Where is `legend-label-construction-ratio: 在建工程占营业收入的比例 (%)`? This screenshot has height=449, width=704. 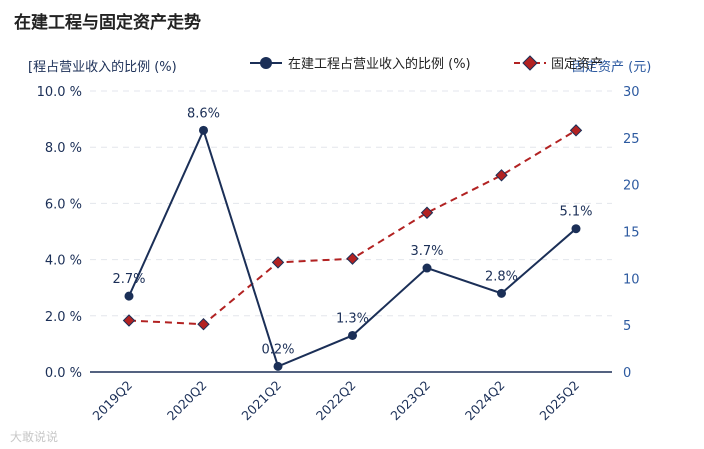
legend-label-construction-ratio: 在建工程占营业收入的比例 (%) is located at coordinates (379, 64).